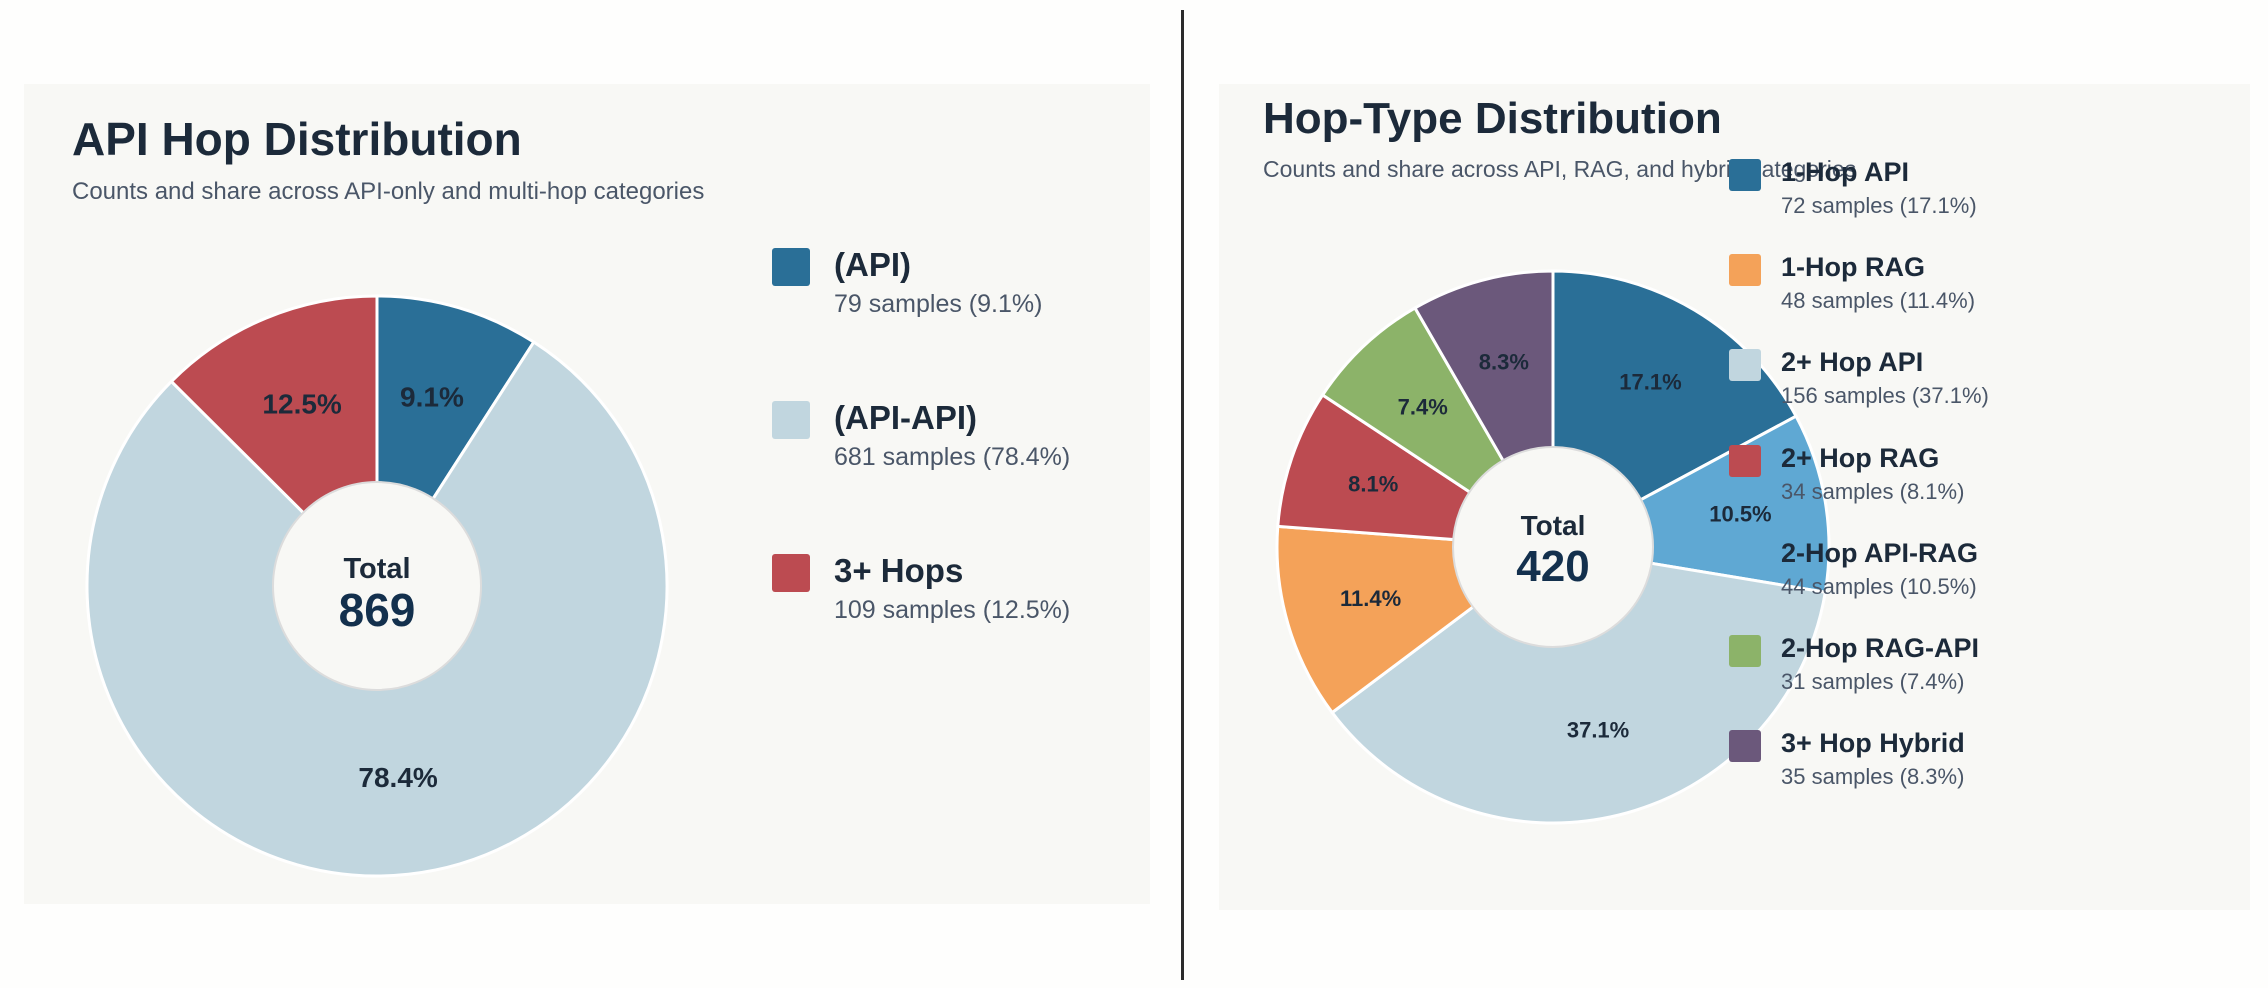  Describe the element at coordinates (1873, 743) in the screenshot. I see `legend-label: 3+ Hop Hybrid` at that location.